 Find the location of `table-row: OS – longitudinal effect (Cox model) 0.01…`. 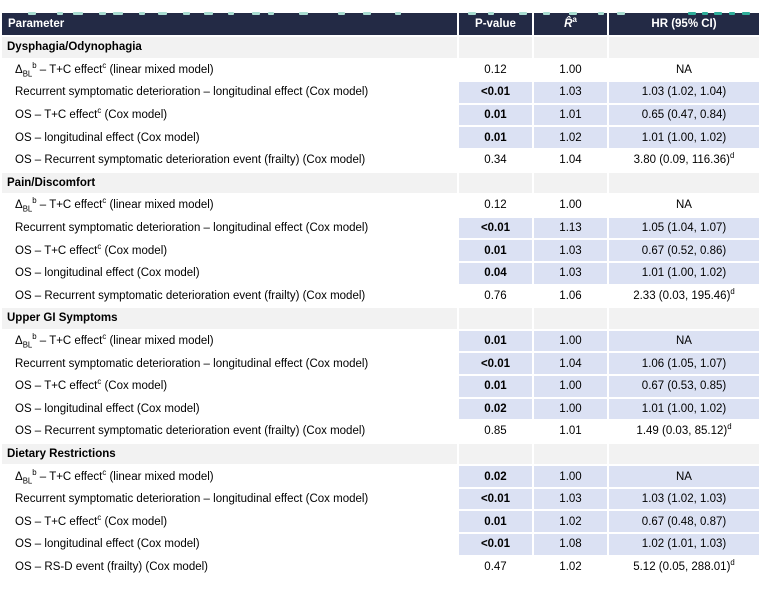

table-row: OS – longitudinal effect (Cox model) 0.01… is located at coordinates (380, 137).